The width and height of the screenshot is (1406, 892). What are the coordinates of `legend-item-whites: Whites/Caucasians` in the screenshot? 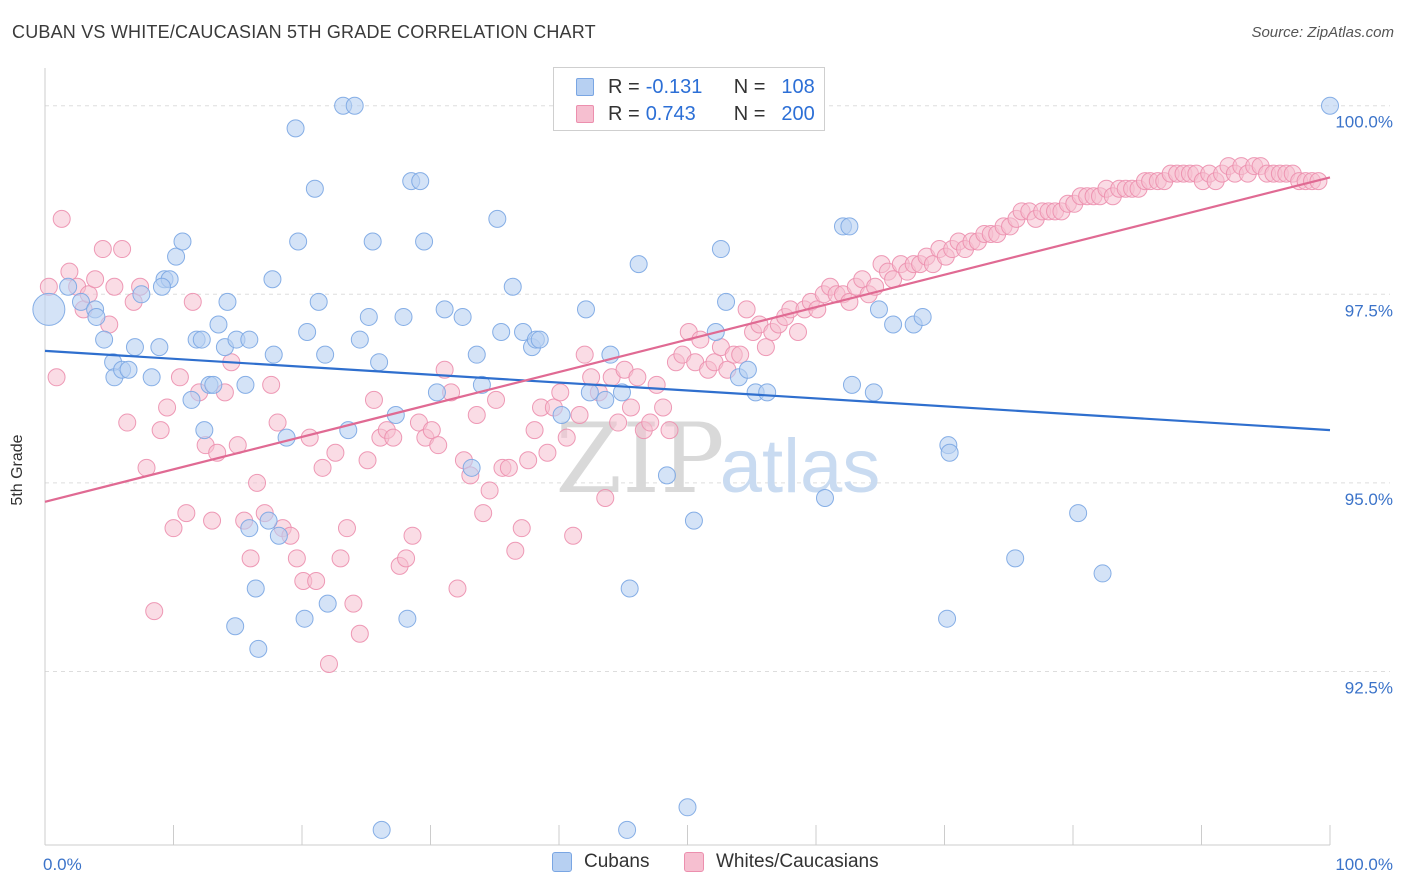 It's located at (781, 862).